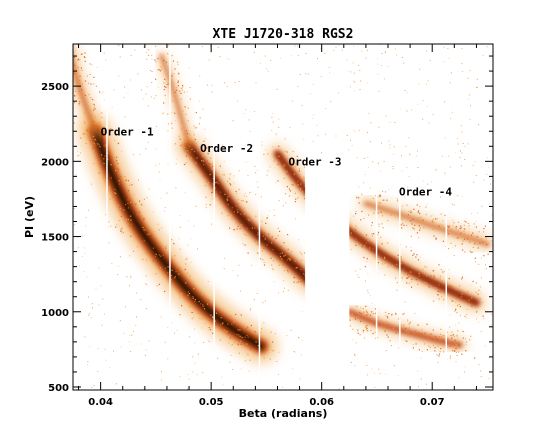 The image size is (543, 448). Describe the element at coordinates (55, 162) in the screenshot. I see `y-tick-label: 2000` at that location.